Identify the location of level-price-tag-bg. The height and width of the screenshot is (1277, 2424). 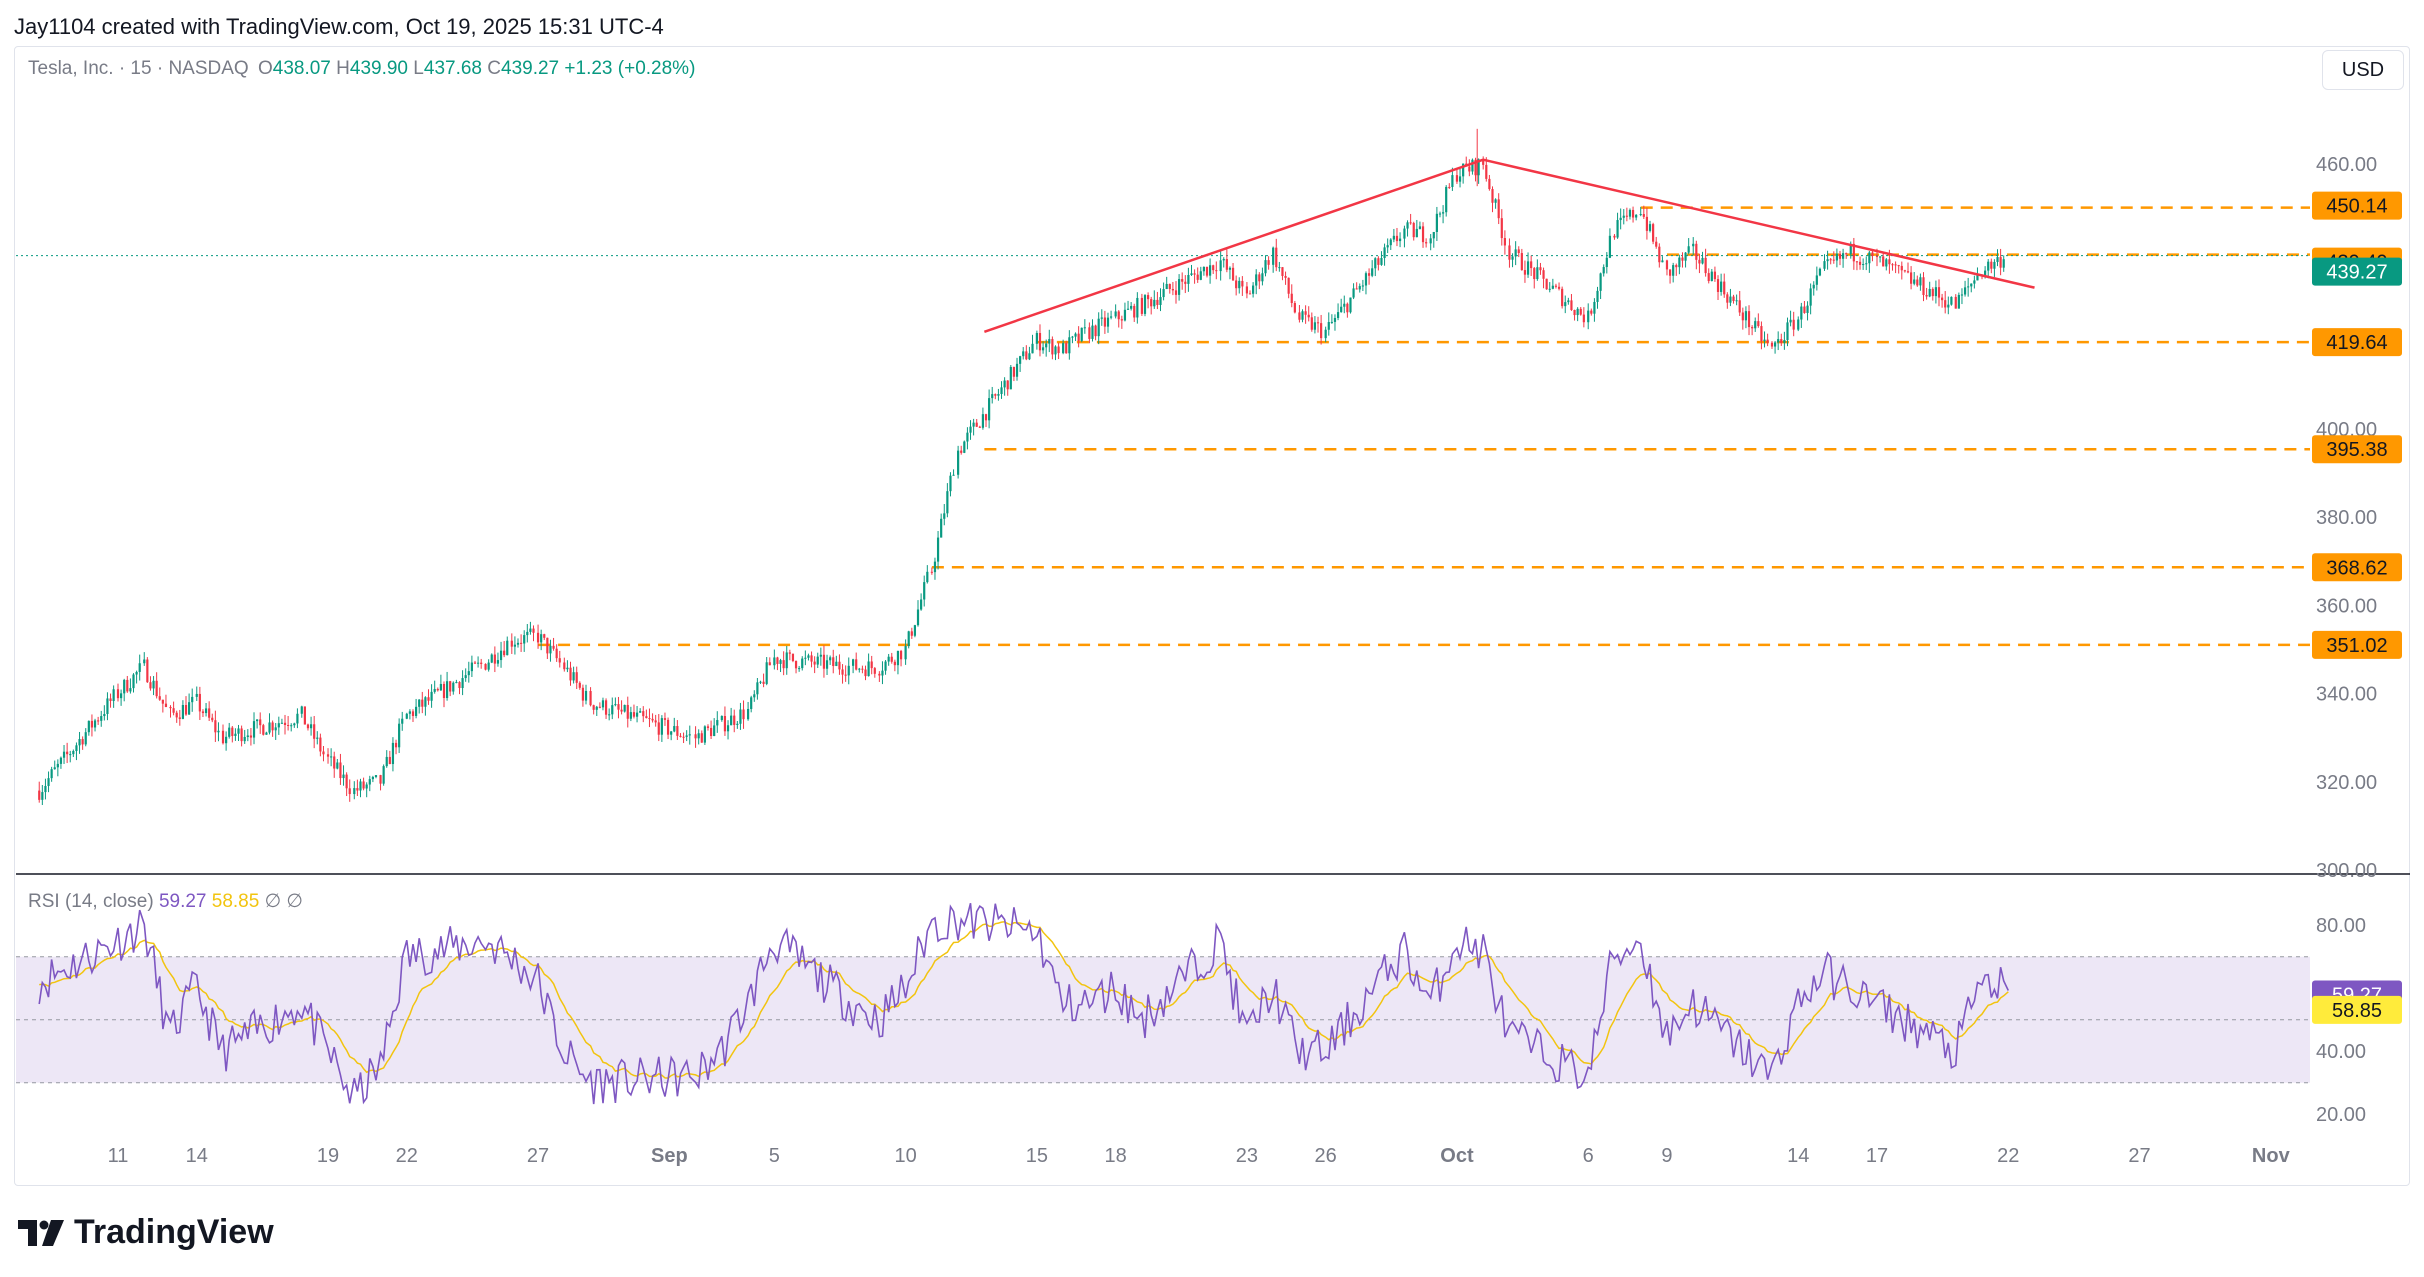
(2357, 342).